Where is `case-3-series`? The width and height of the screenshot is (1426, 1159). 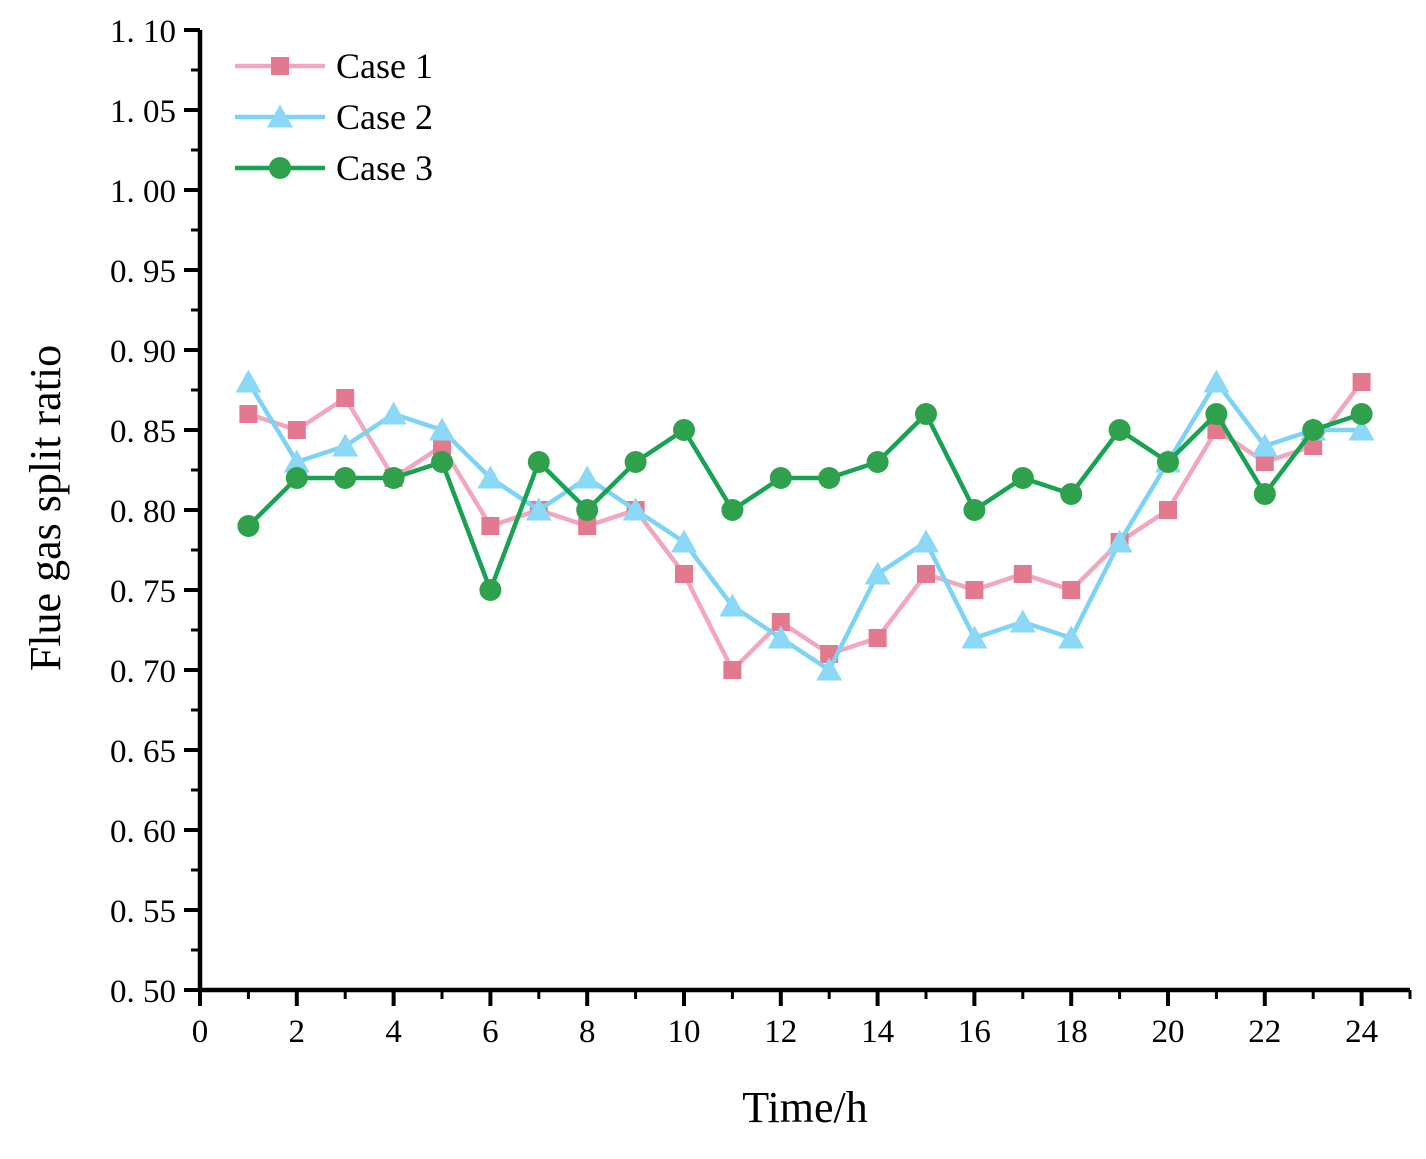
case-3-series is located at coordinates (805, 502).